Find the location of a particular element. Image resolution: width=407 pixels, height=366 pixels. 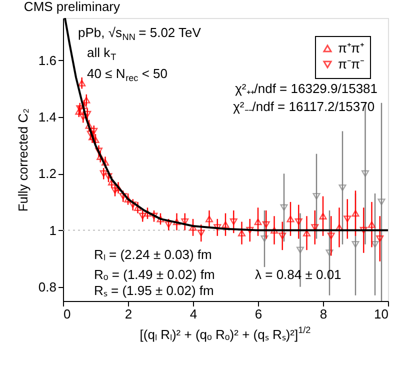

legend-label: π⁻π⁻ is located at coordinates (351, 64).